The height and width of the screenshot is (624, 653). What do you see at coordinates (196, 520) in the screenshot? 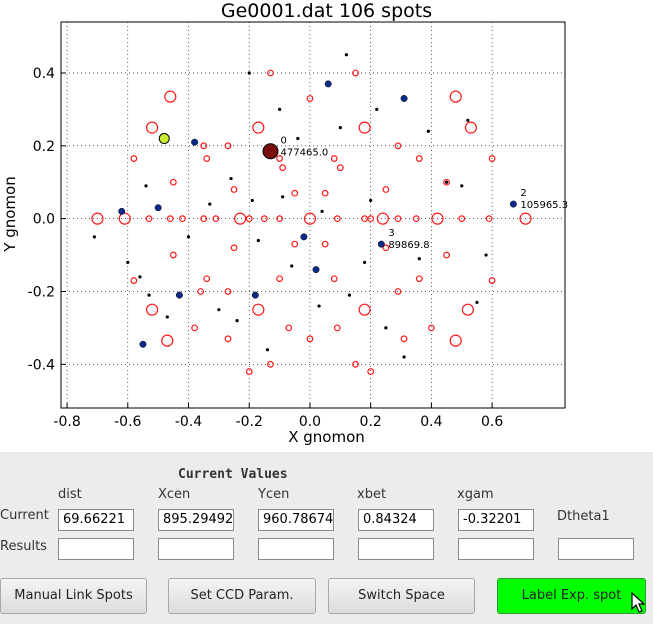
I see `current-xcen-field: 895.29492` at bounding box center [196, 520].